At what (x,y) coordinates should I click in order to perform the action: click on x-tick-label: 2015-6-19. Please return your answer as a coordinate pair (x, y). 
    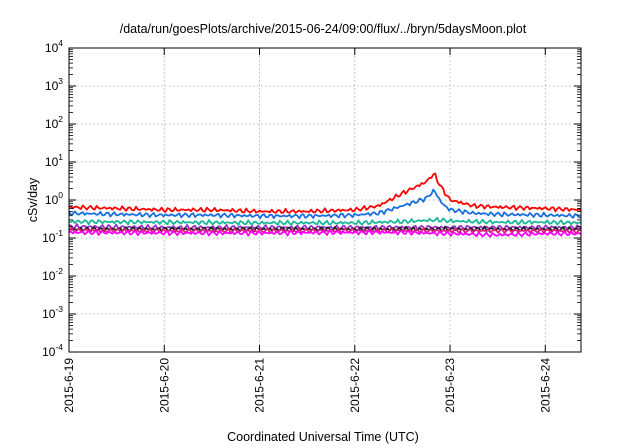
    Looking at the image, I should click on (69, 385).